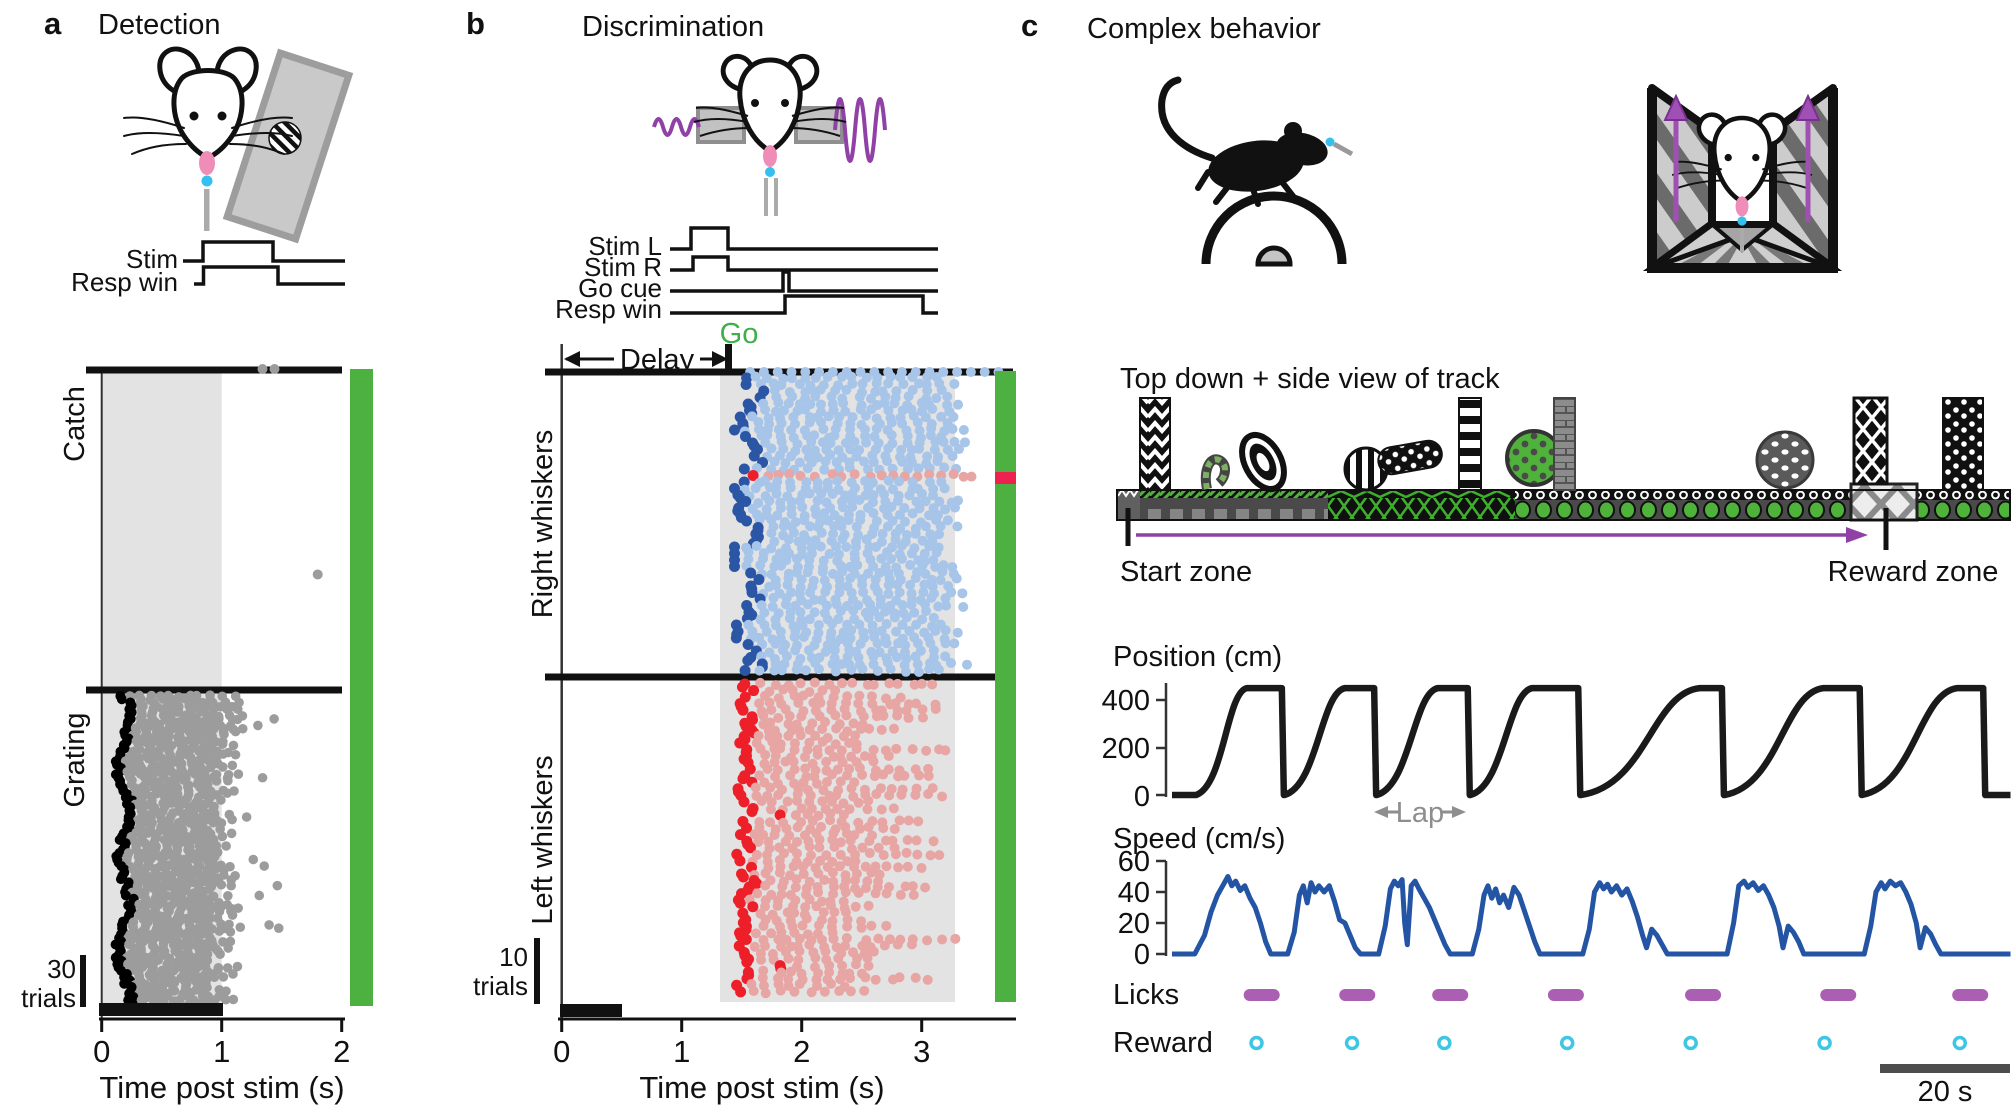 The height and width of the screenshot is (1105, 2012). Describe the element at coordinates (1310, 379) in the screenshot. I see `track-caption: Top down + side view of track` at that location.